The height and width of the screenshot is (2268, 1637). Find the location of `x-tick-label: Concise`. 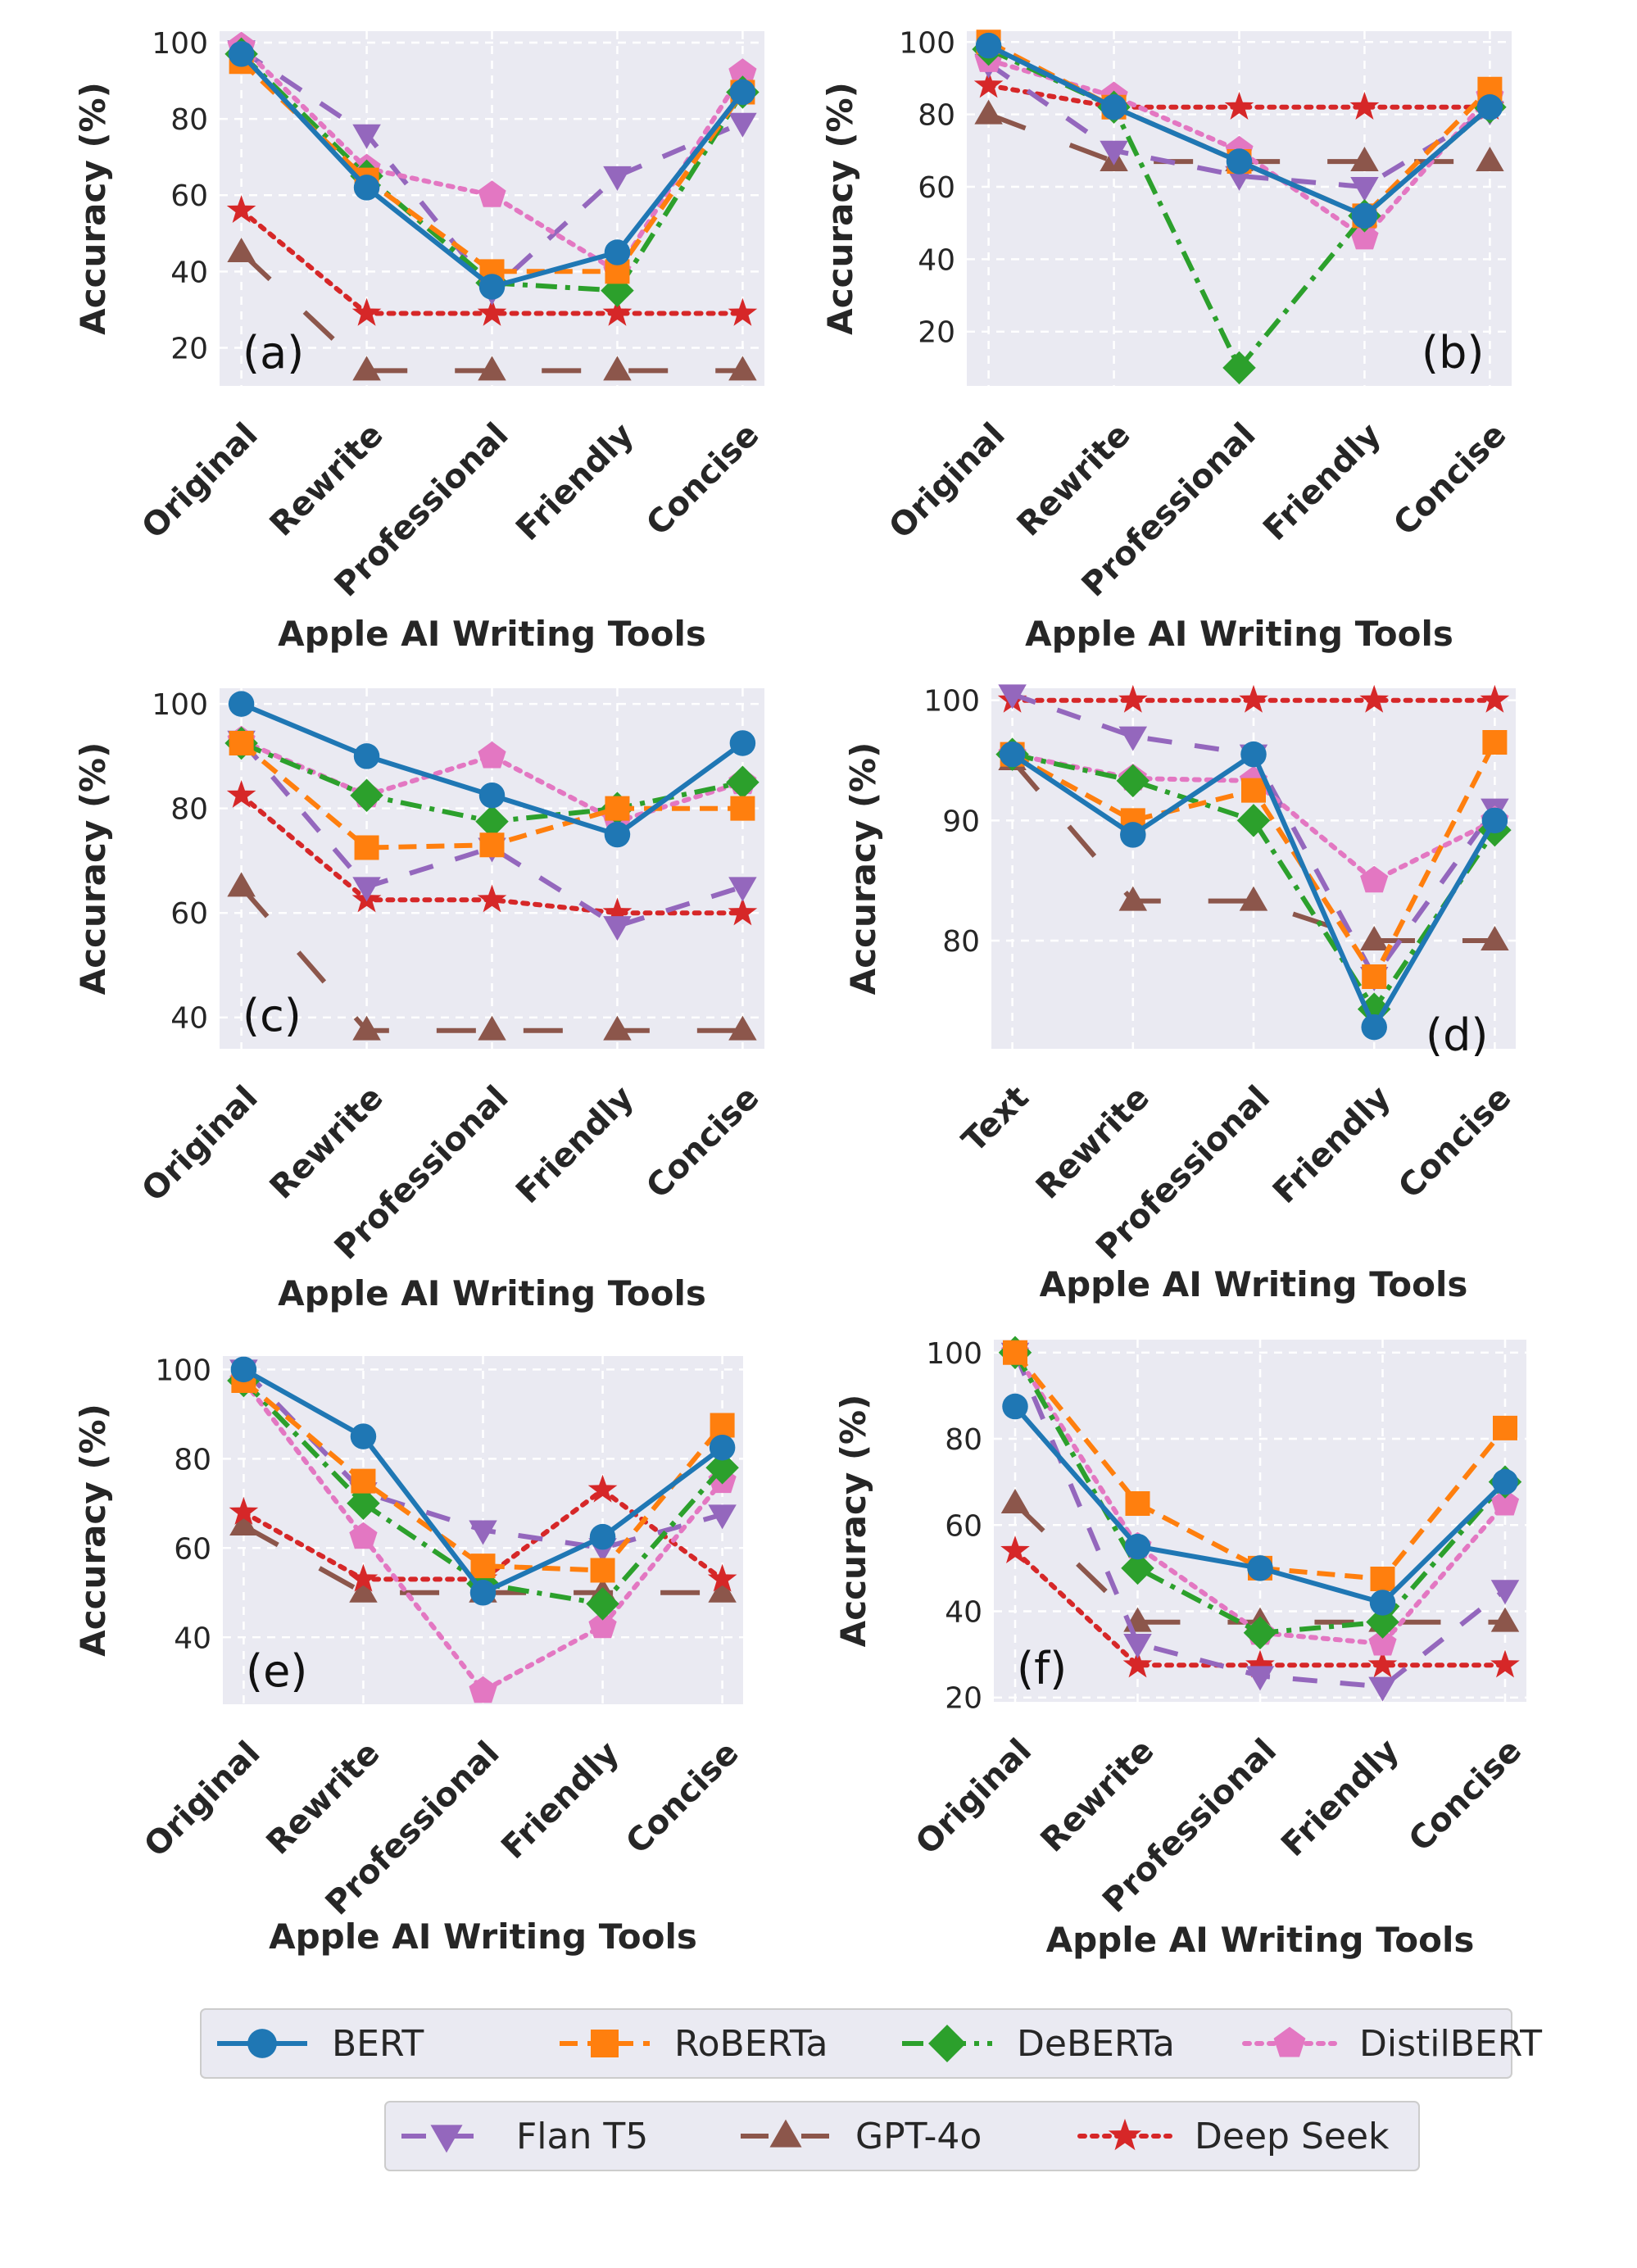

x-tick-label: Concise is located at coordinates (702, 479).